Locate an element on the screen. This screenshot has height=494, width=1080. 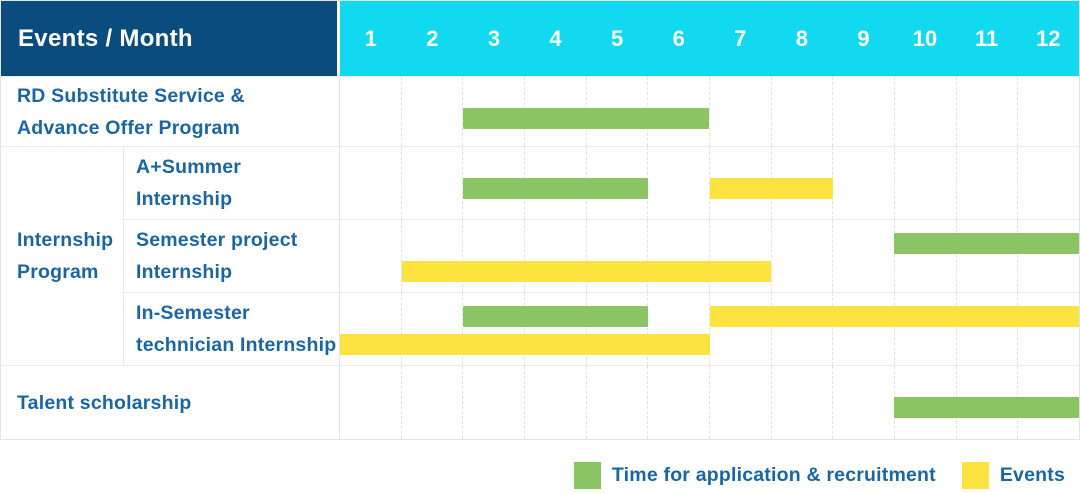
month-label: 10 is located at coordinates (925, 38).